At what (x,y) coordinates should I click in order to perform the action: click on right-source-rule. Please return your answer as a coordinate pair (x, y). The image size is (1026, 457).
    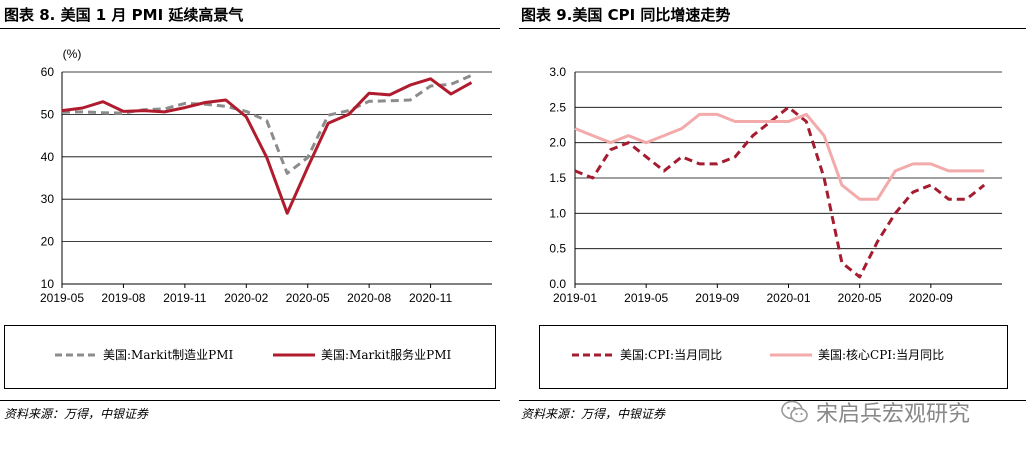
    Looking at the image, I should click on (772, 400).